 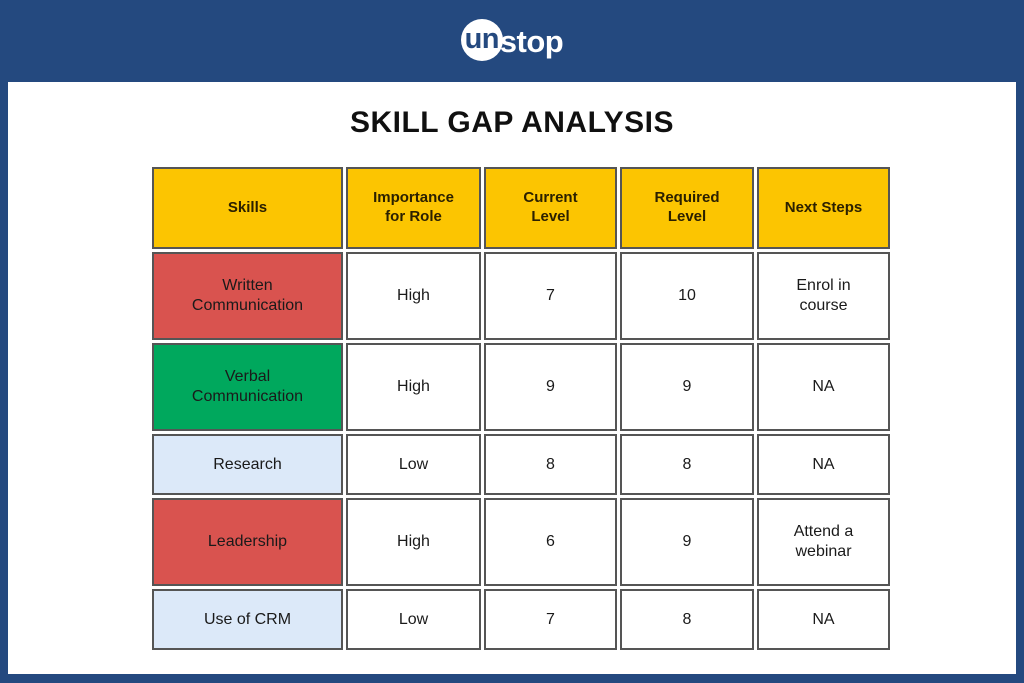 What do you see at coordinates (512, 122) in the screenshot?
I see `page-title: SKILL GAP ANALYSIS` at bounding box center [512, 122].